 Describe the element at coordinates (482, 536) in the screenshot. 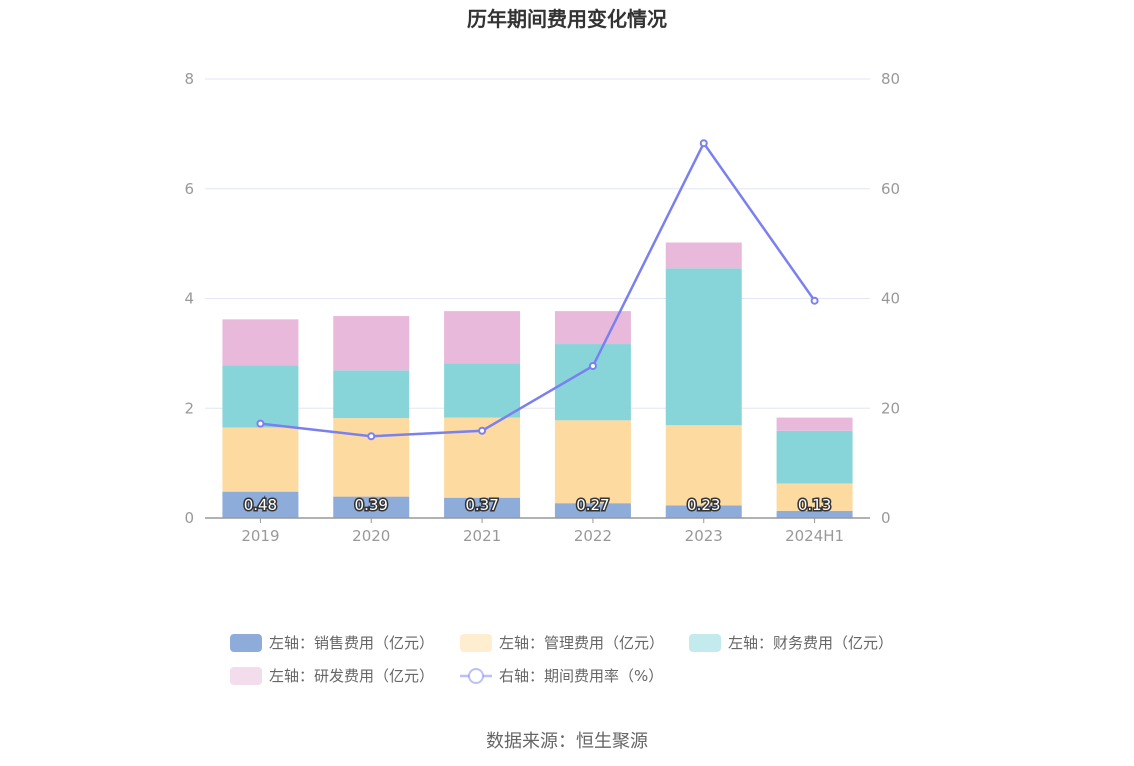

I see `x-axis-tick-label: 2021` at that location.